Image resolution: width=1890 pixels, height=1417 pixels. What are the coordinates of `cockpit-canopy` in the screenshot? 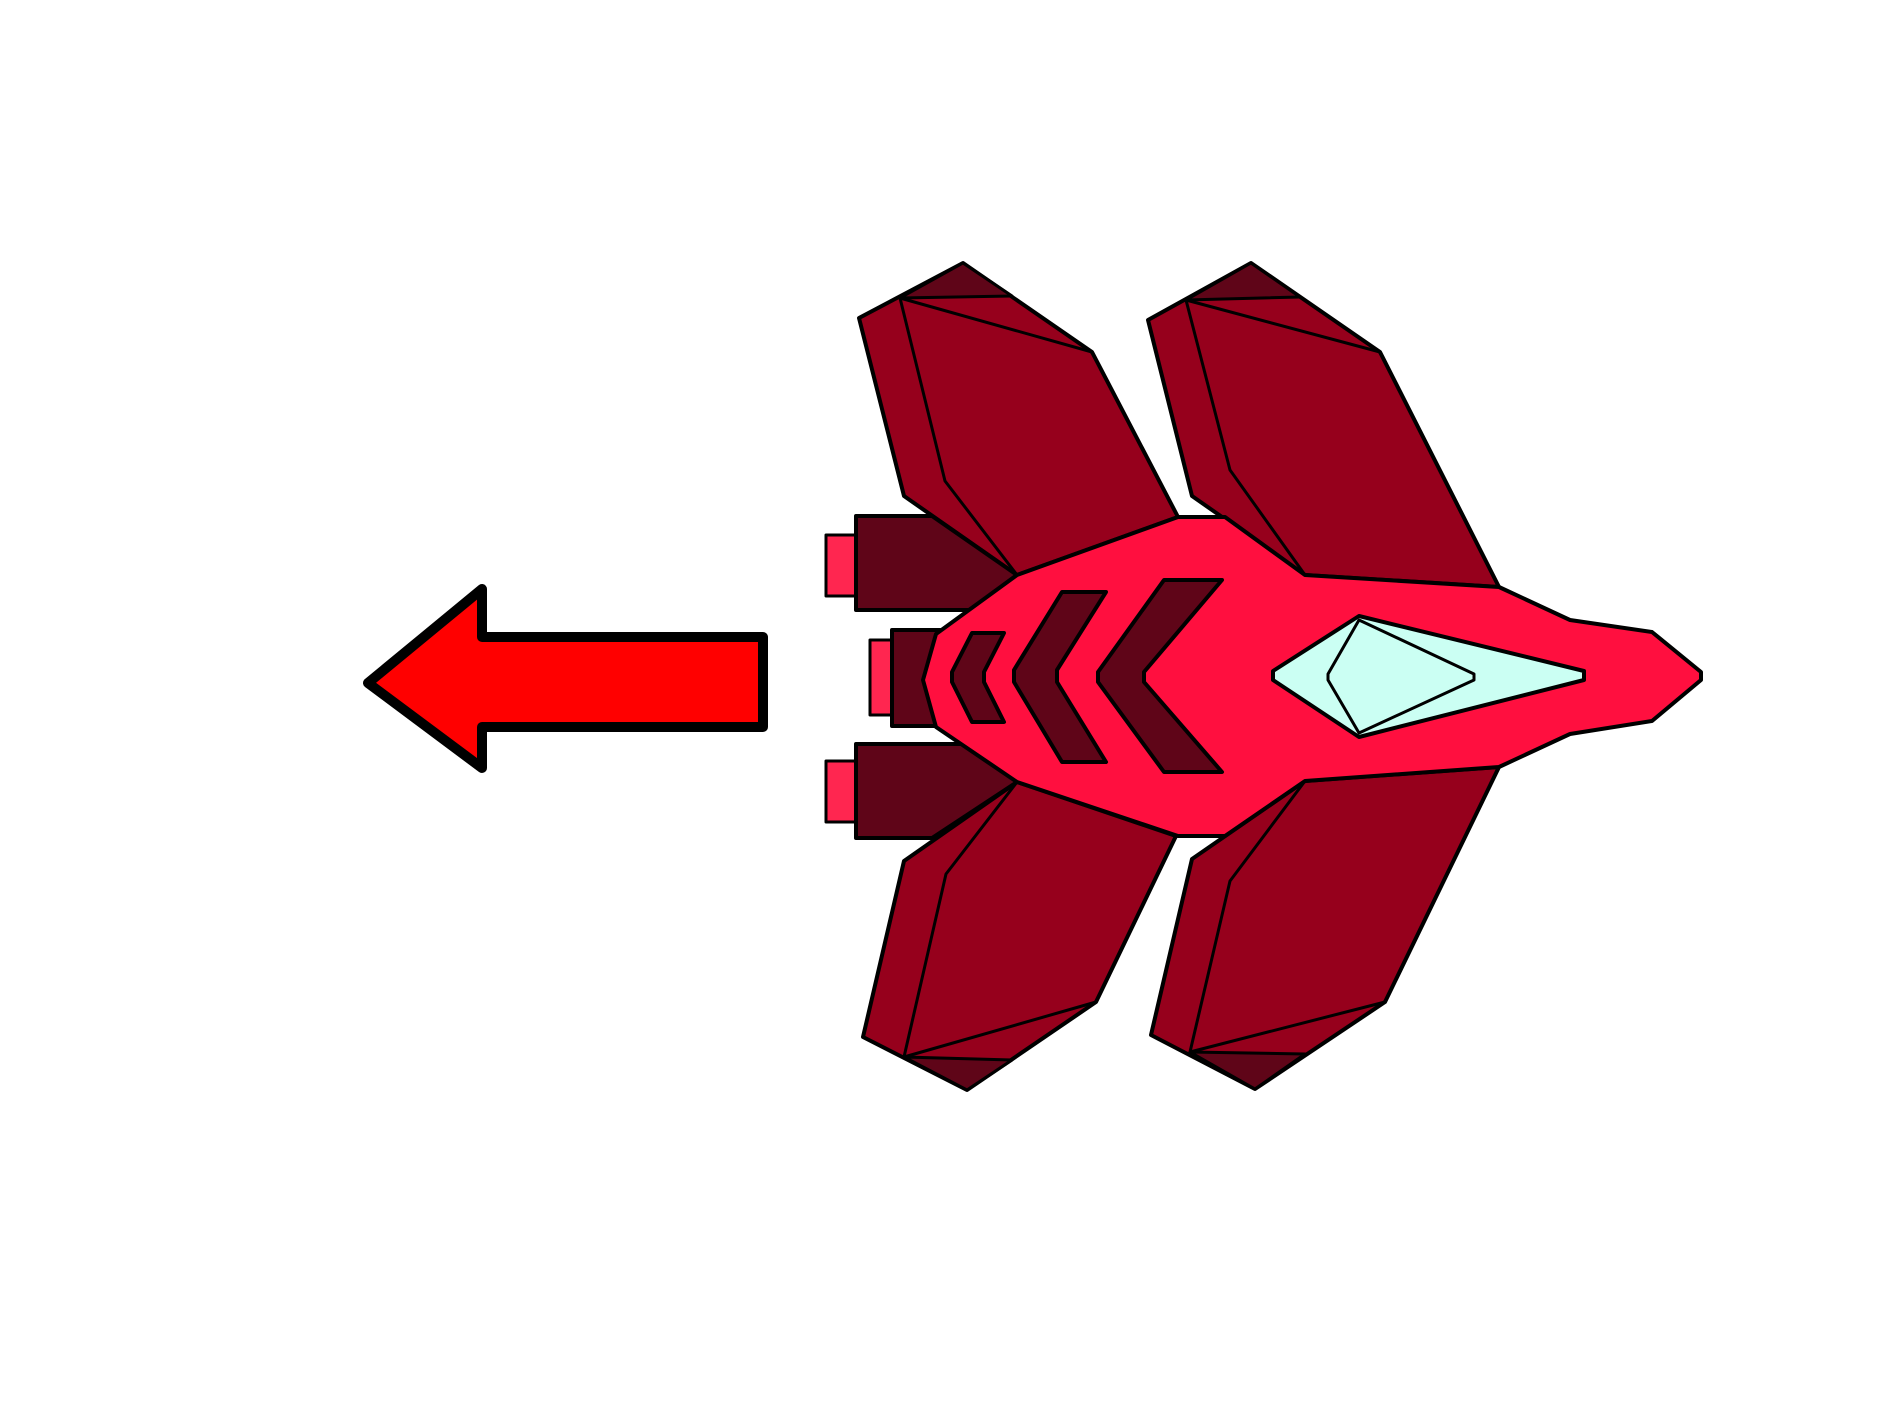 It's located at (1428, 676).